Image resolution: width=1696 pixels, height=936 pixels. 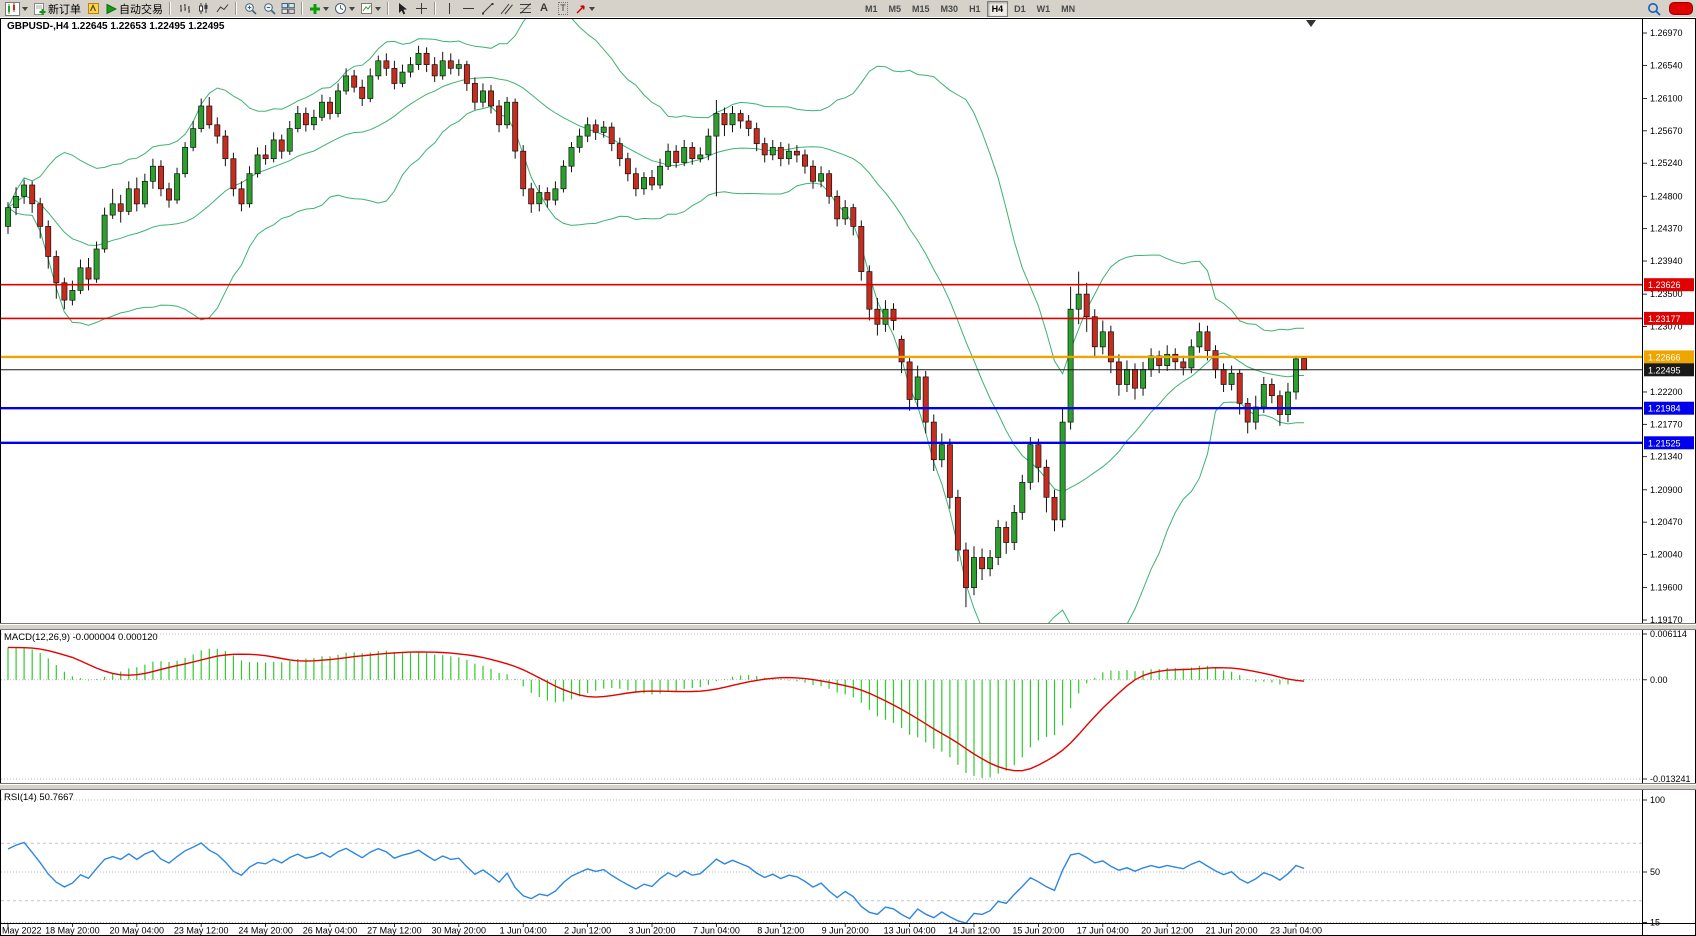 What do you see at coordinates (93, 8) in the screenshot?
I see `metaeditor-button` at bounding box center [93, 8].